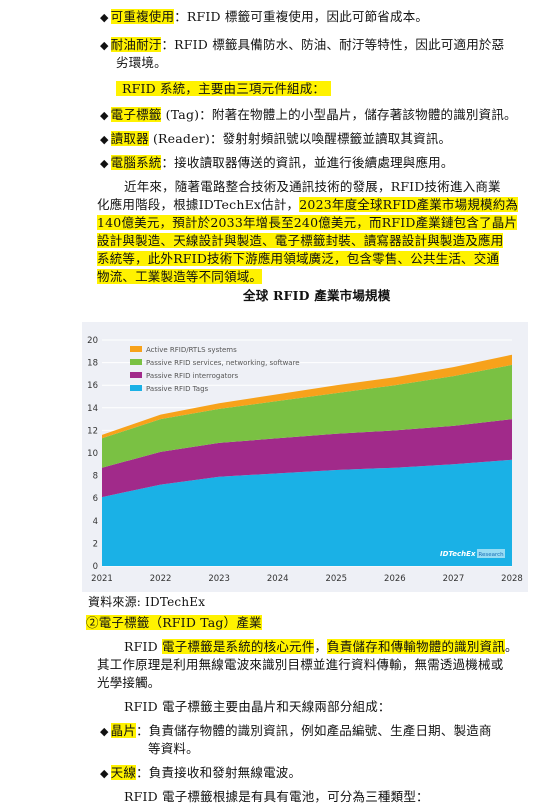 The width and height of the screenshot is (558, 810). I want to click on legend-label: Passive RFID interrogators, so click(192, 376).